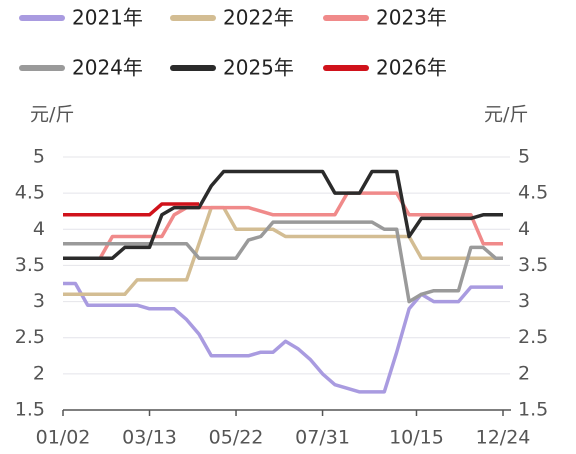 The image size is (576, 454). Describe the element at coordinates (524, 373) in the screenshot. I see `y2-tick-label: 2` at that location.